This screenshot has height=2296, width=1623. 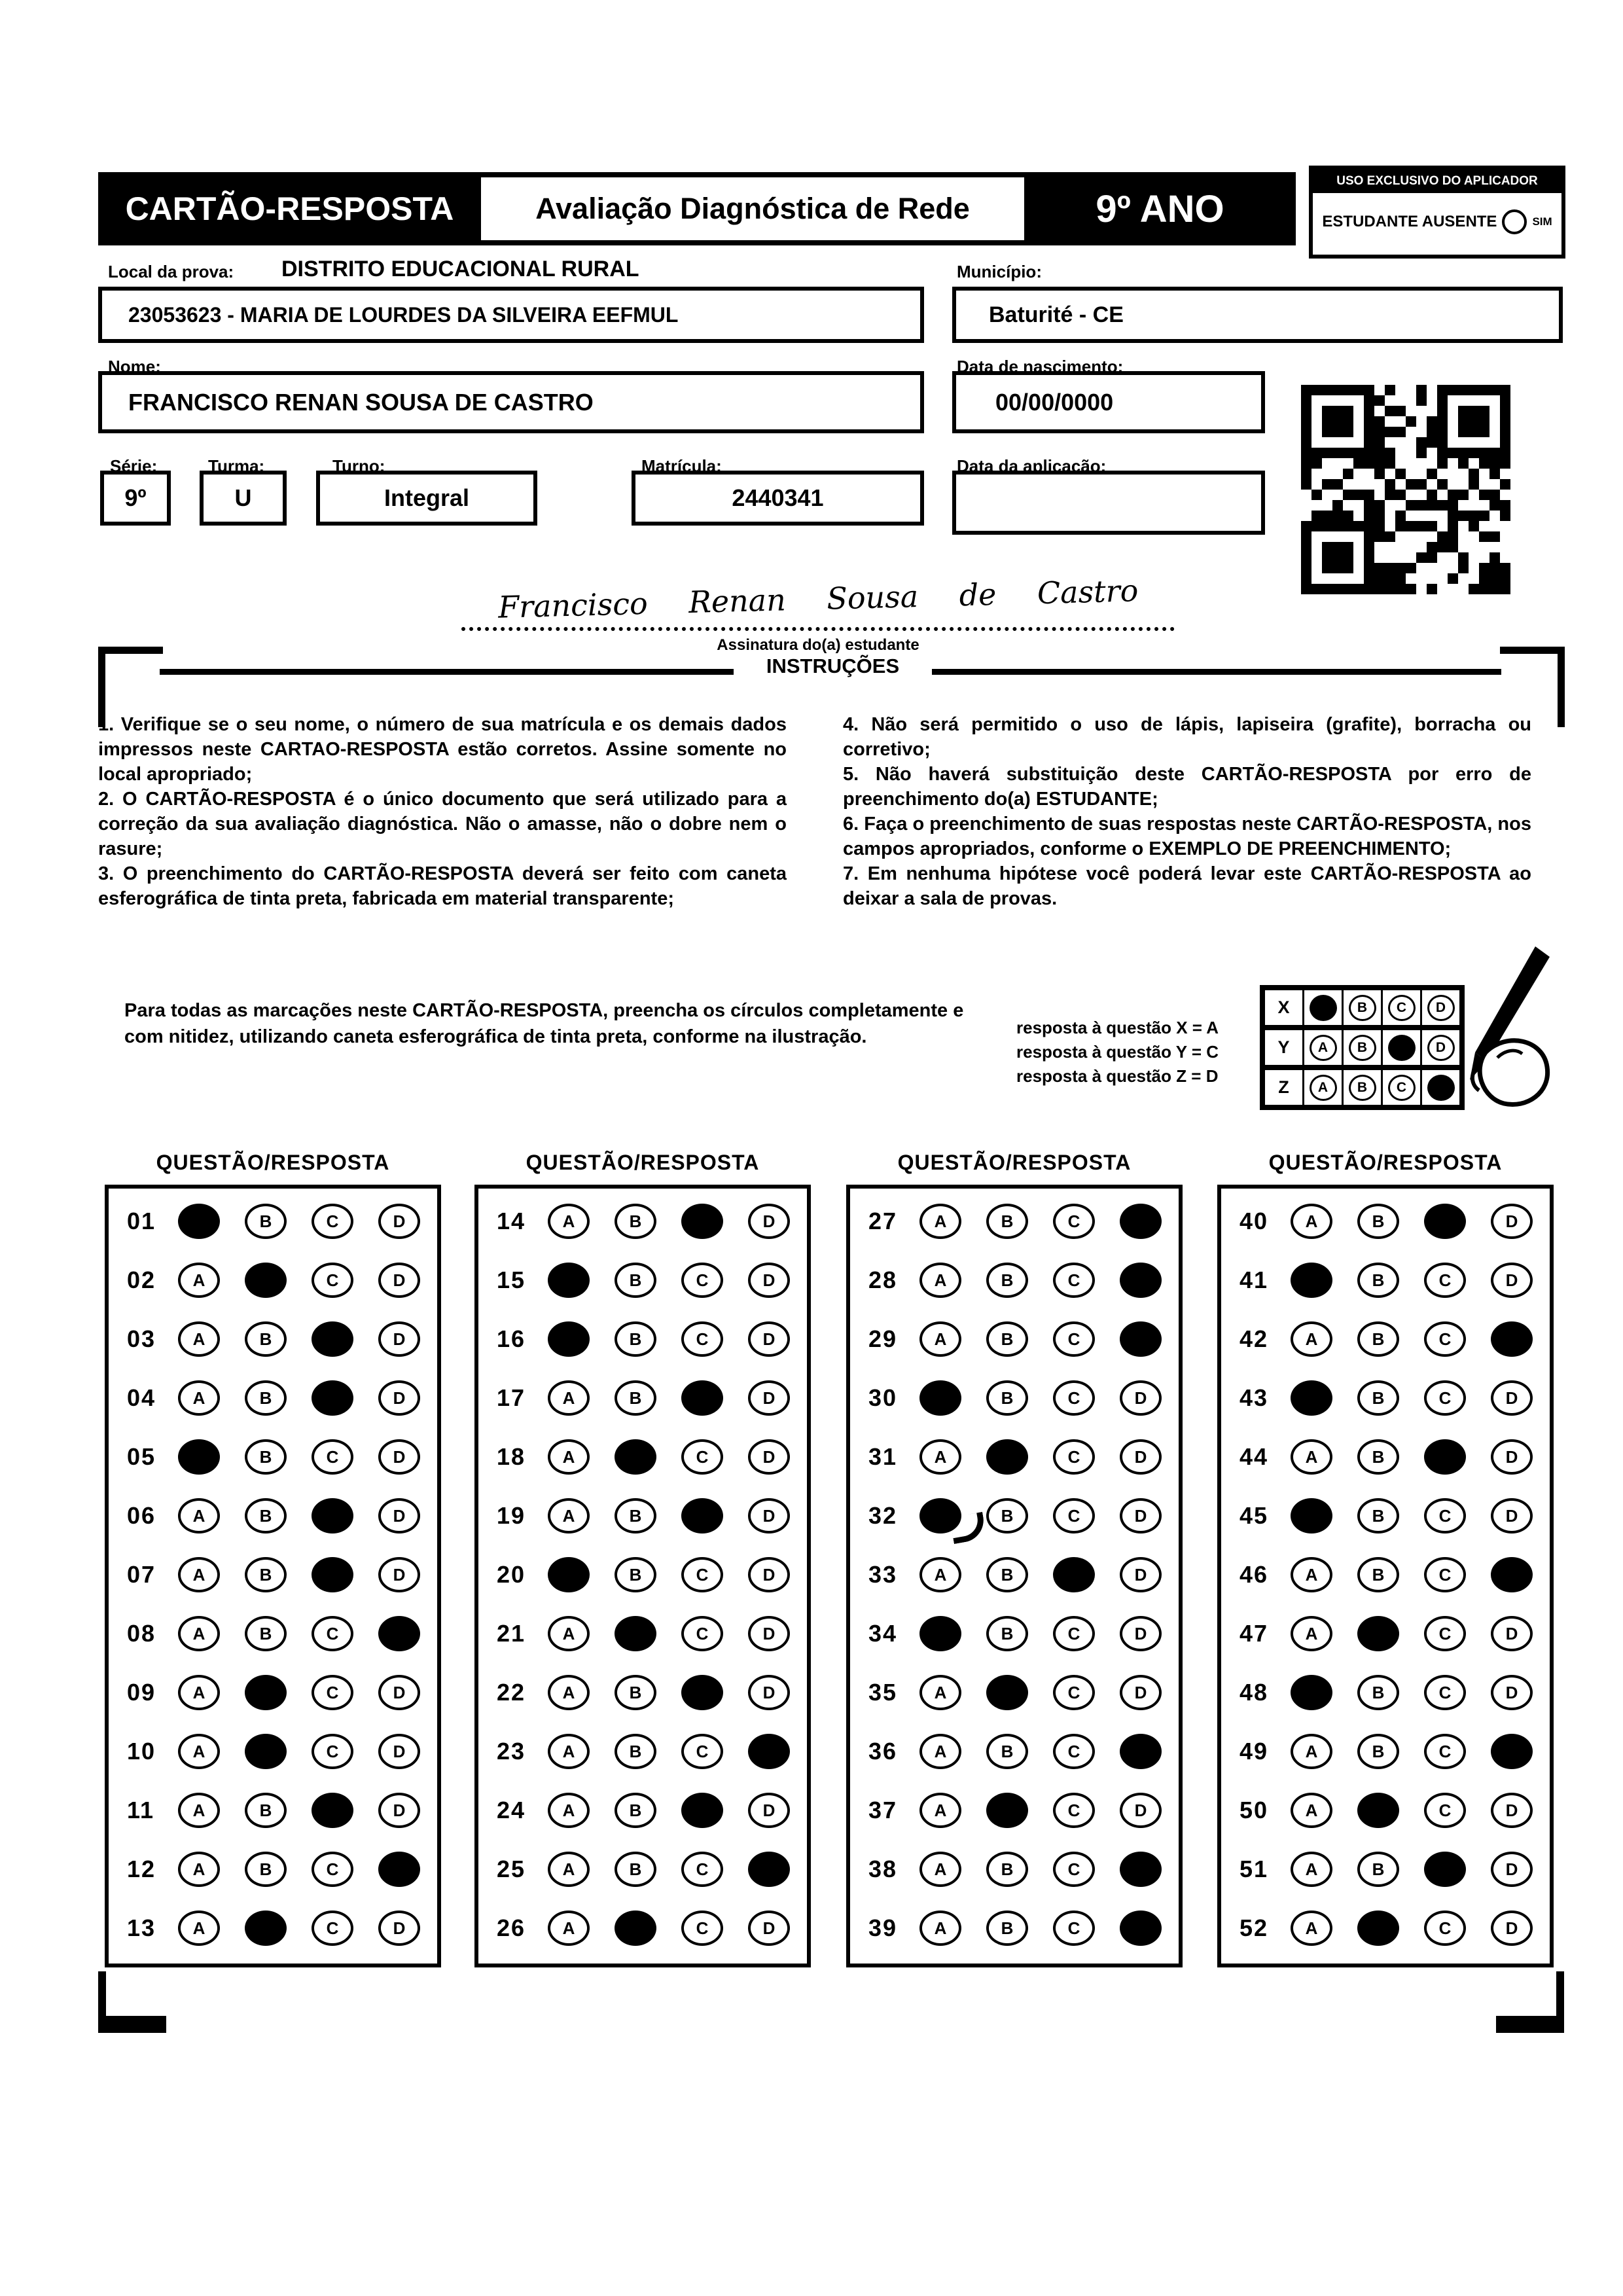 I want to click on answer-bubble-45-D: D, so click(x=1512, y=1516).